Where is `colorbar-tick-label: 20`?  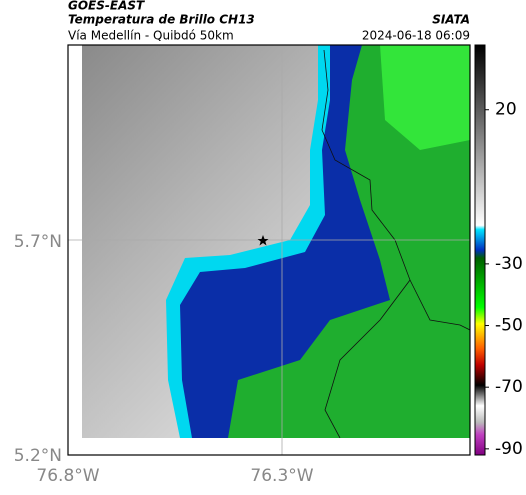 colorbar-tick-label: 20 is located at coordinates (506, 110).